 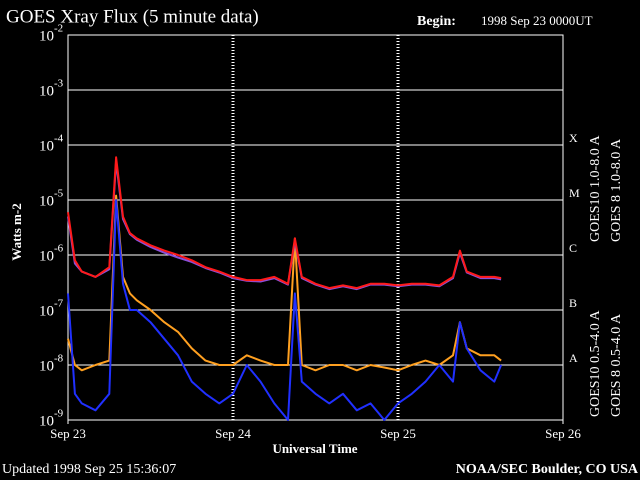 What do you see at coordinates (59, 249) in the screenshot?
I see `y-tick-exponent: -6` at bounding box center [59, 249].